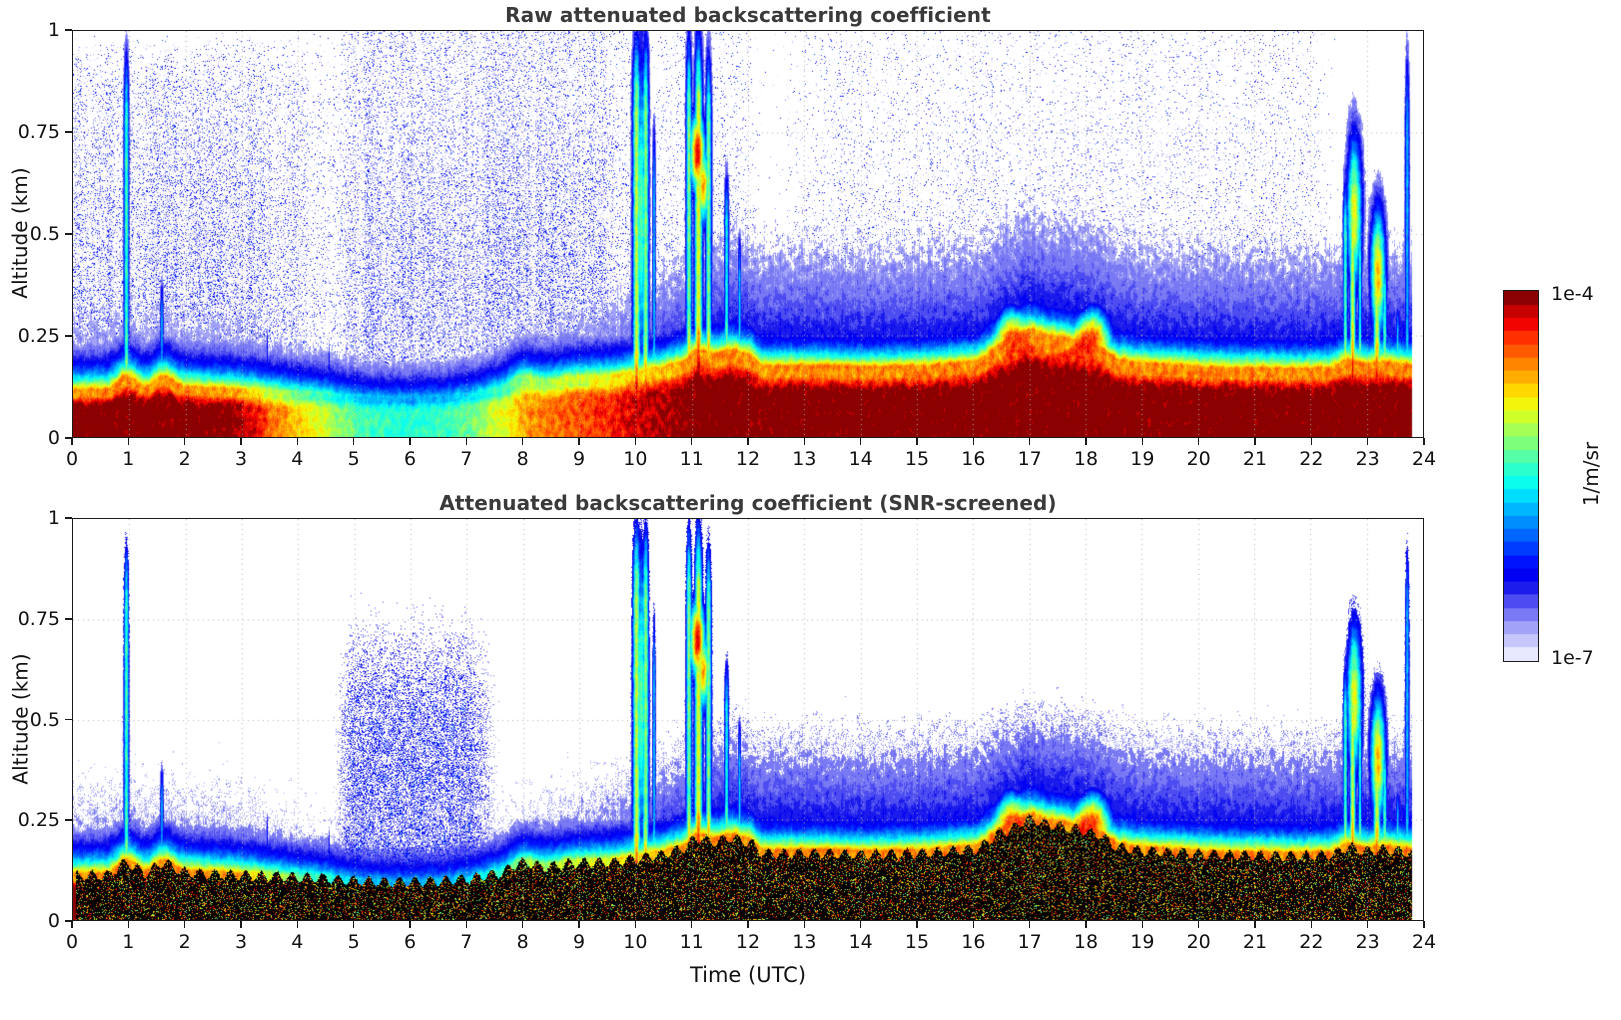  I want to click on x-tick-label: 23, so click(1367, 942).